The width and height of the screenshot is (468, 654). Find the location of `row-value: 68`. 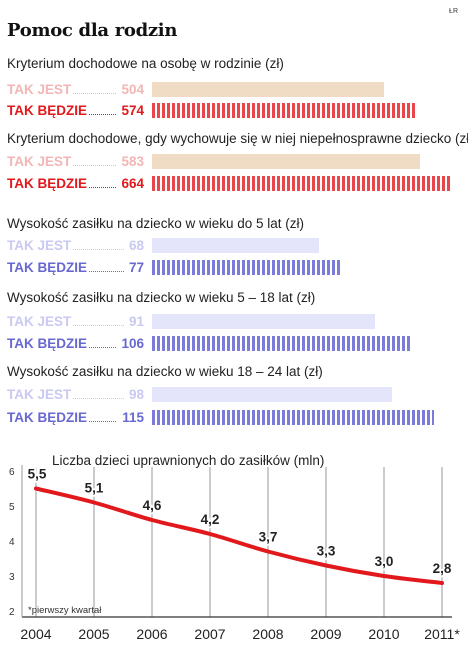

row-value: 68 is located at coordinates (136, 245).